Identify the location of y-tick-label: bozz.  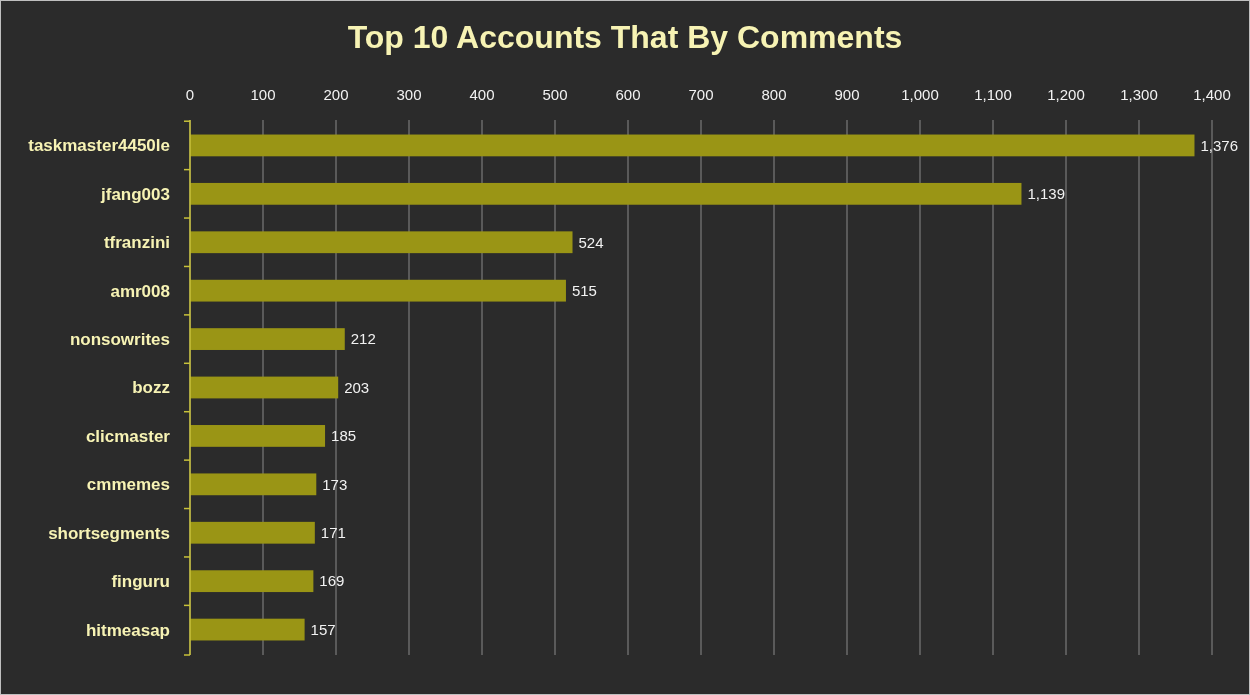
(151, 388).